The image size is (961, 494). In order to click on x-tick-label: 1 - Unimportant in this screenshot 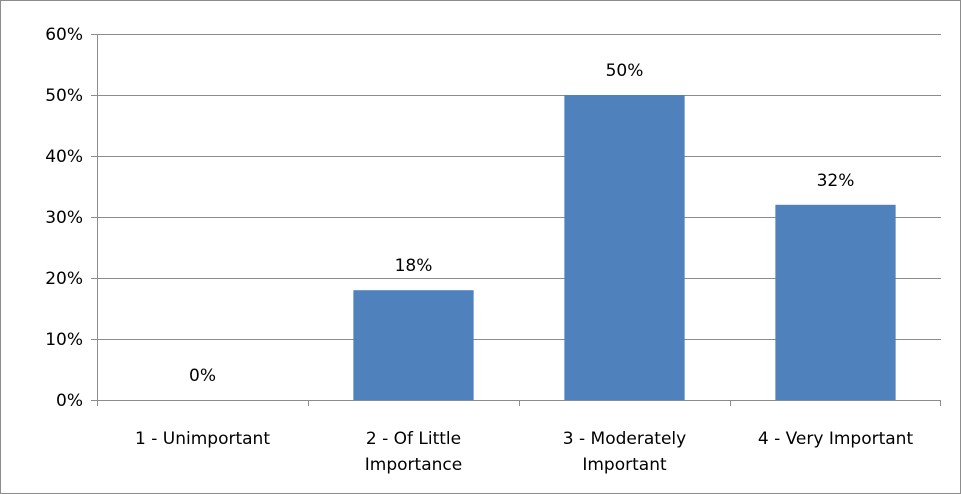, I will do `click(202, 439)`.